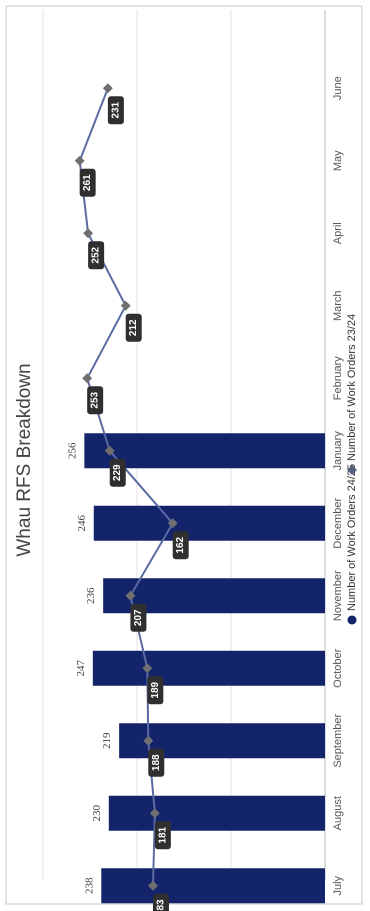 Image resolution: width=370 pixels, height=911 pixels. What do you see at coordinates (130, 595) in the screenshot?
I see `line-point-november` at bounding box center [130, 595].